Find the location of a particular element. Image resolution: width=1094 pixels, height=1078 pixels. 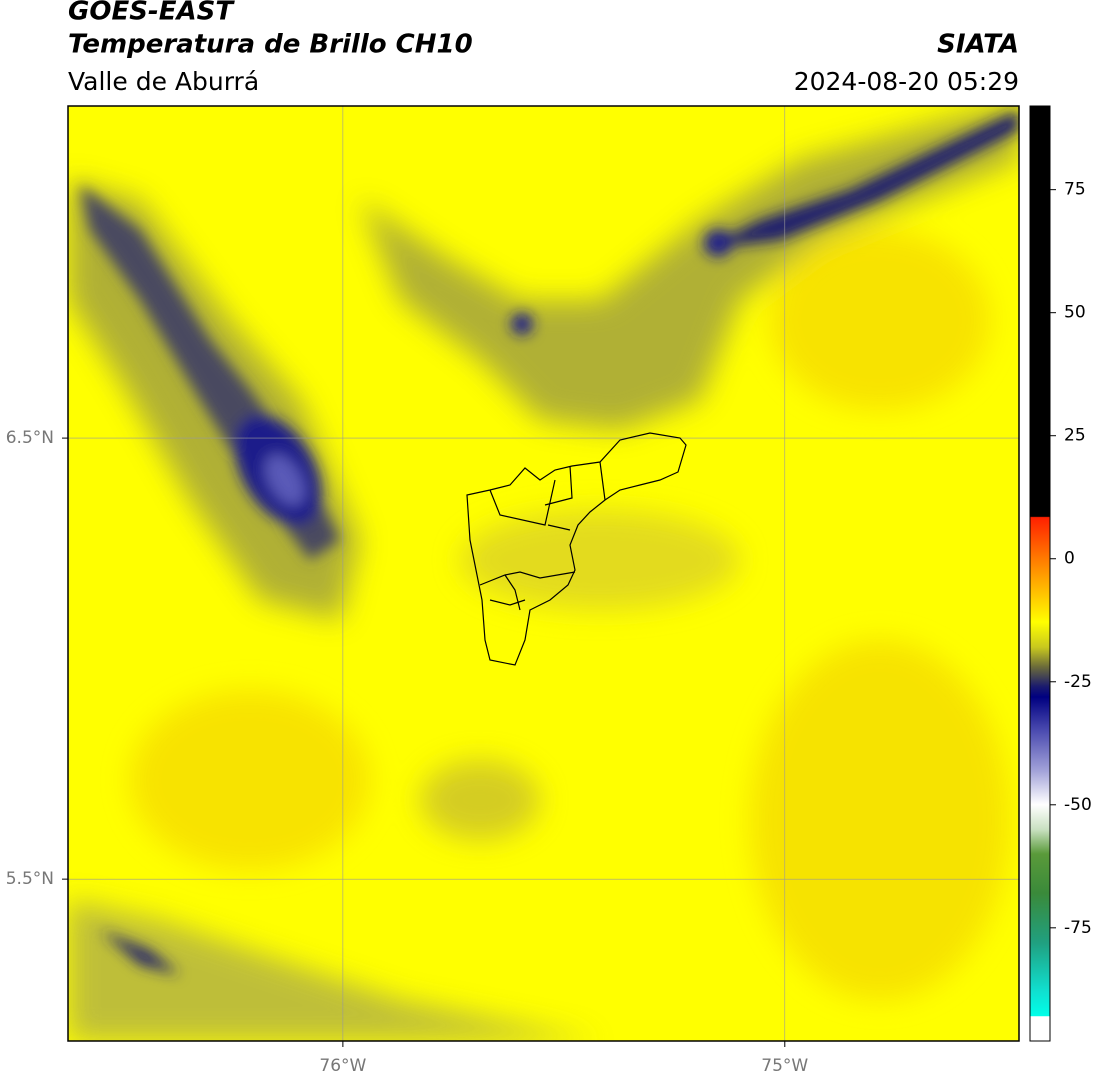

colorbar-label: 75 is located at coordinates (1075, 190).